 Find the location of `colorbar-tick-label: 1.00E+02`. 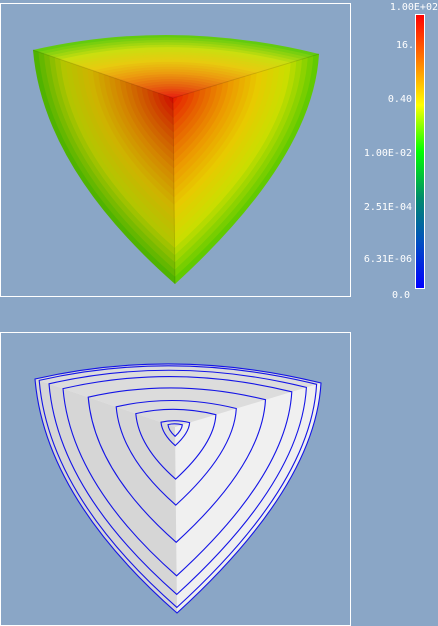

colorbar-tick-label: 1.00E+02 is located at coordinates (413, 7).